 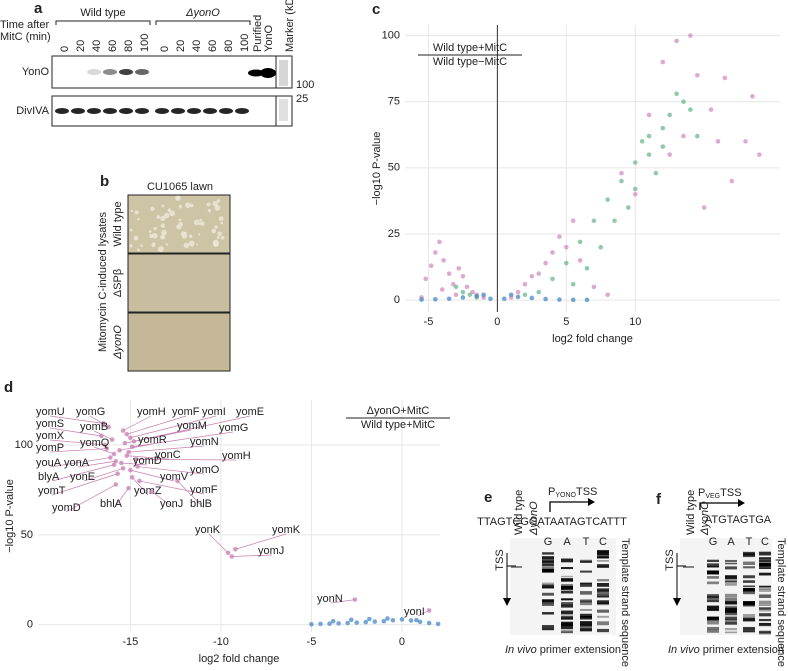 What do you see at coordinates (705, 518) in the screenshot?
I see `lane-label: ΔyonO` at bounding box center [705, 518].